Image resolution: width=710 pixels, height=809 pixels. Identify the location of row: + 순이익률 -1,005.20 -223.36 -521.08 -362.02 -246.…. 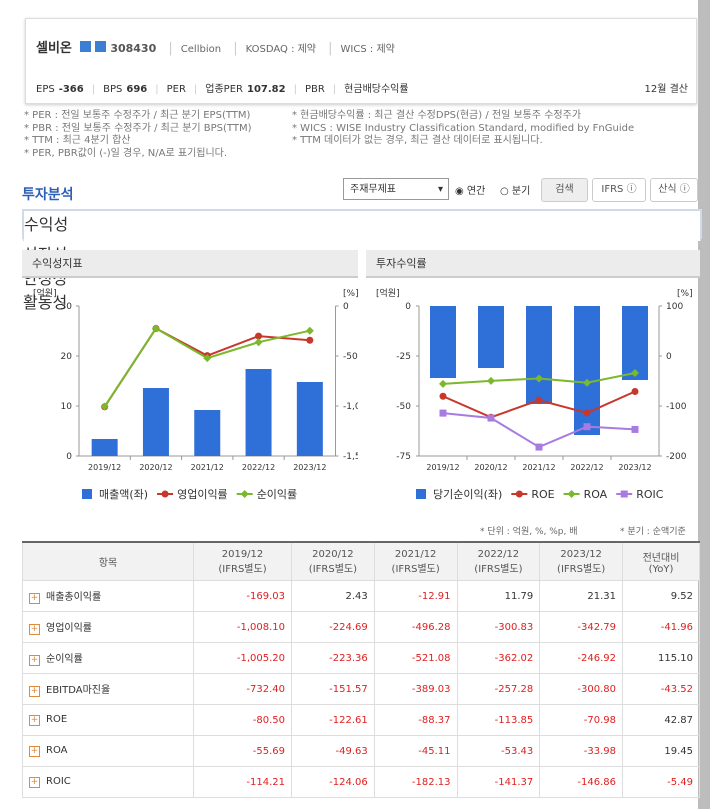
(361, 658).